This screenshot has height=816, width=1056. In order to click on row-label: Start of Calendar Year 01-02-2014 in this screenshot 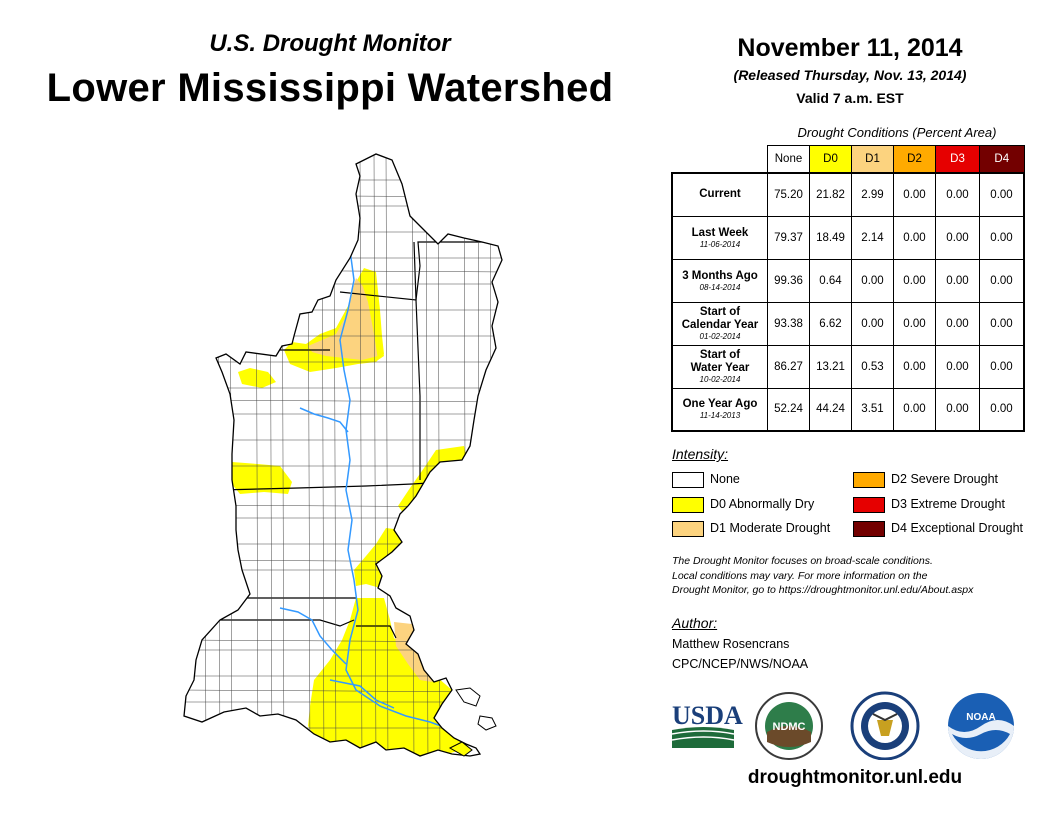, I will do `click(719, 323)`.